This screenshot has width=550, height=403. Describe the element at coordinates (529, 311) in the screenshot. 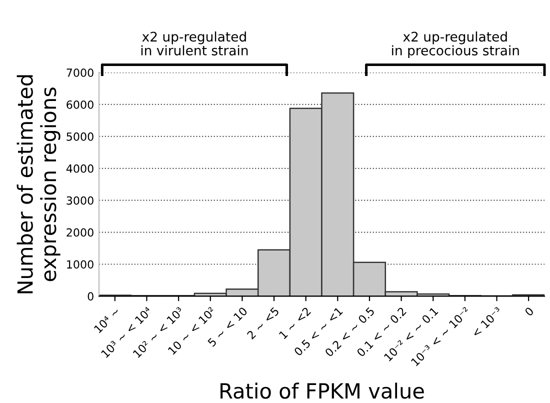

I see `x-tick-label: 0` at that location.